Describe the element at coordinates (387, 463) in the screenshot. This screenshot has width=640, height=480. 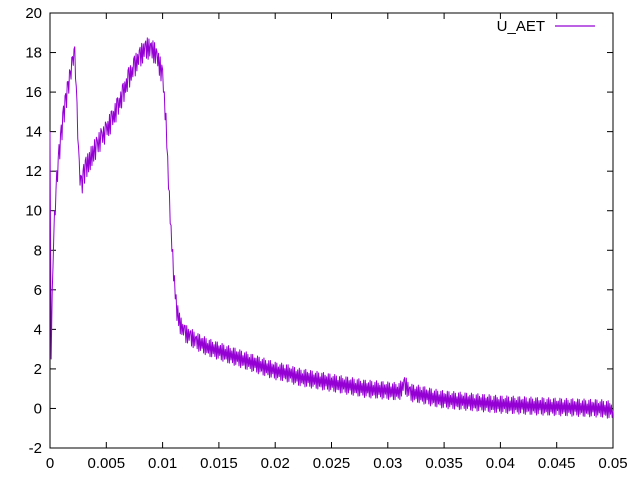
I see `x-tick-label: 0.03` at that location.